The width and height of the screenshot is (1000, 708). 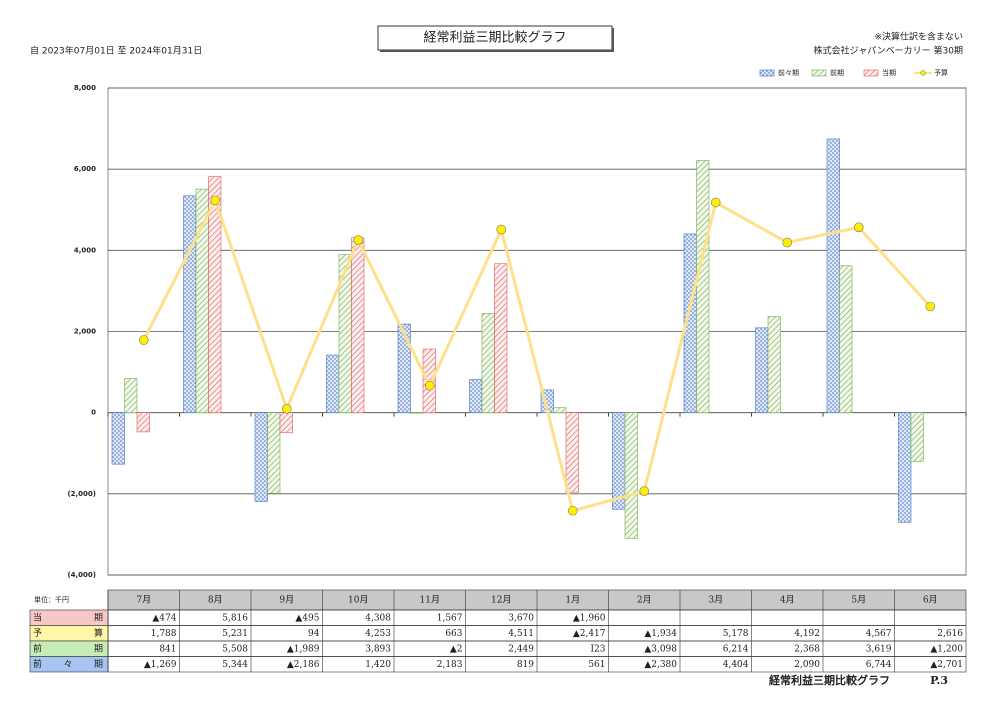 I want to click on table-value: 1,420, so click(x=378, y=665).